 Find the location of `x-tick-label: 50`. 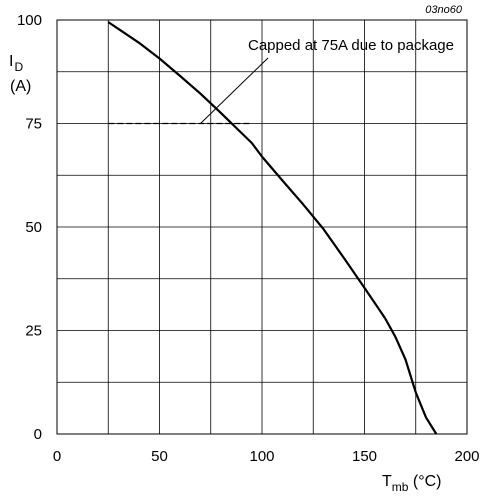

x-tick-label: 50 is located at coordinates (159, 456).